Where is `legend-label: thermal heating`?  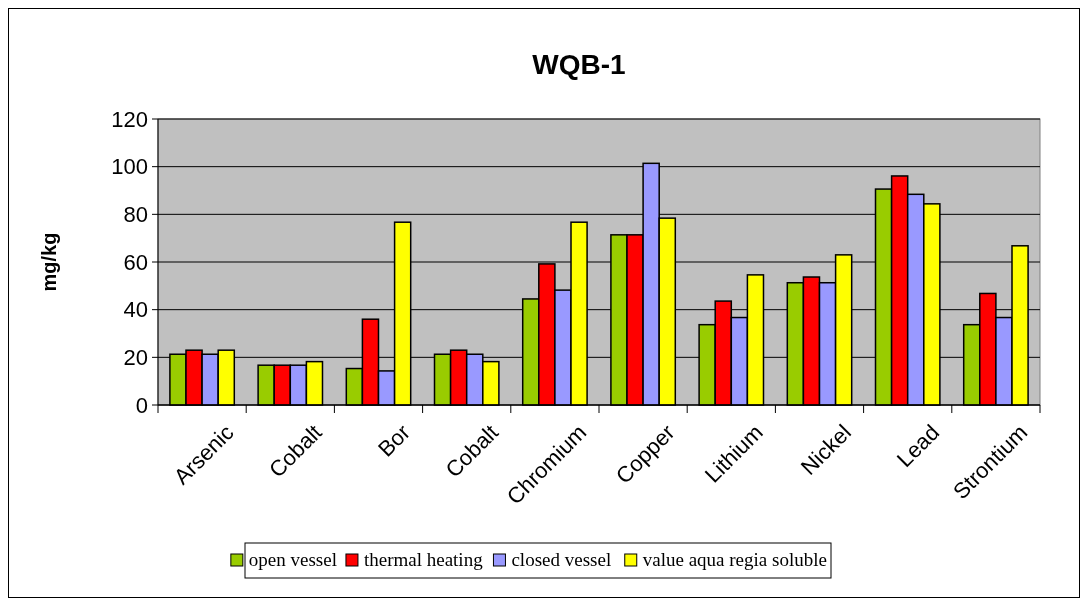
legend-label: thermal heating is located at coordinates (423, 559).